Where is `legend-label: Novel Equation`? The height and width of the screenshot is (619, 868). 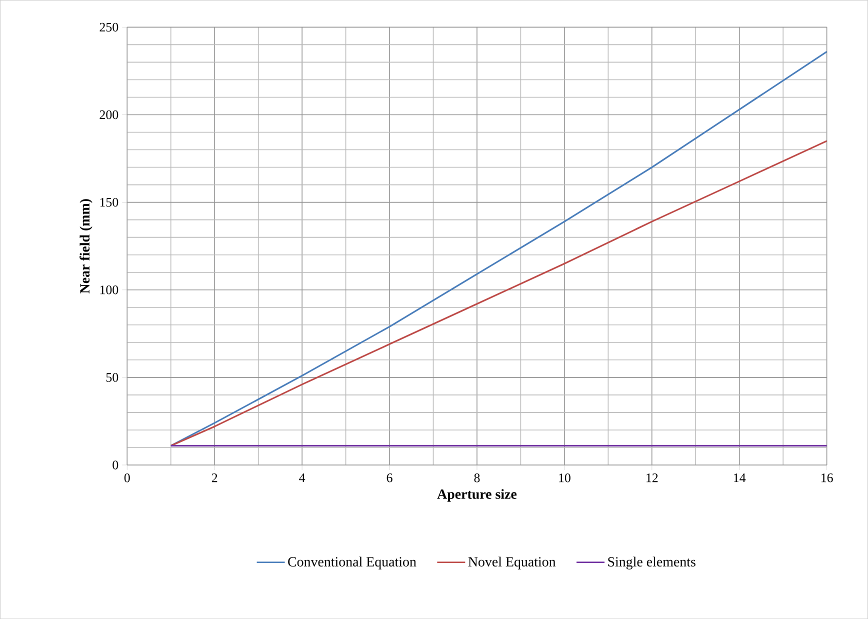 legend-label: Novel Equation is located at coordinates (512, 563).